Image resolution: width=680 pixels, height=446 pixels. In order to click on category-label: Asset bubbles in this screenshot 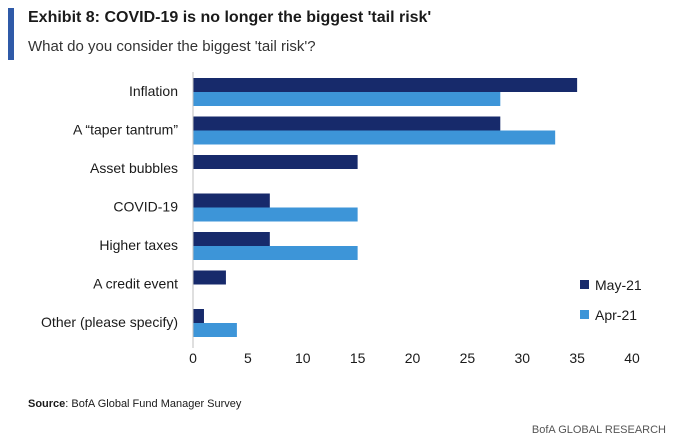, I will do `click(134, 168)`.